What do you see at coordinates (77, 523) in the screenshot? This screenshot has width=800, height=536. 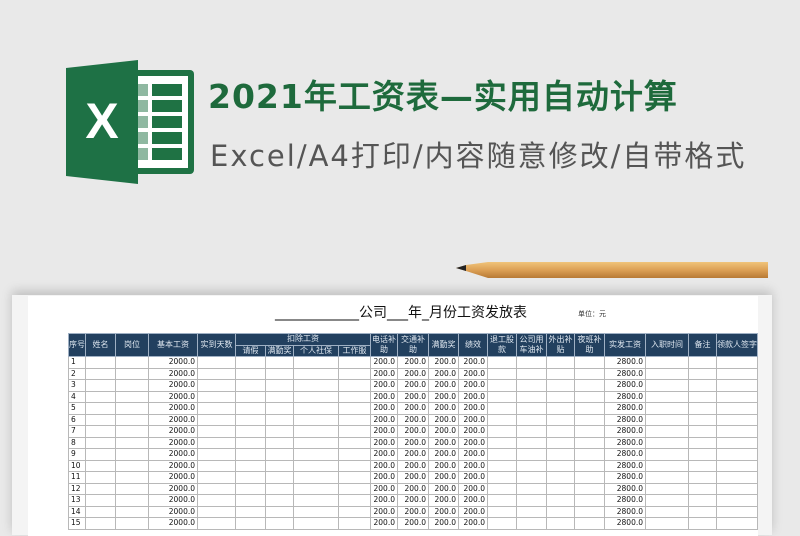 I see `cell-n: 15` at bounding box center [77, 523].